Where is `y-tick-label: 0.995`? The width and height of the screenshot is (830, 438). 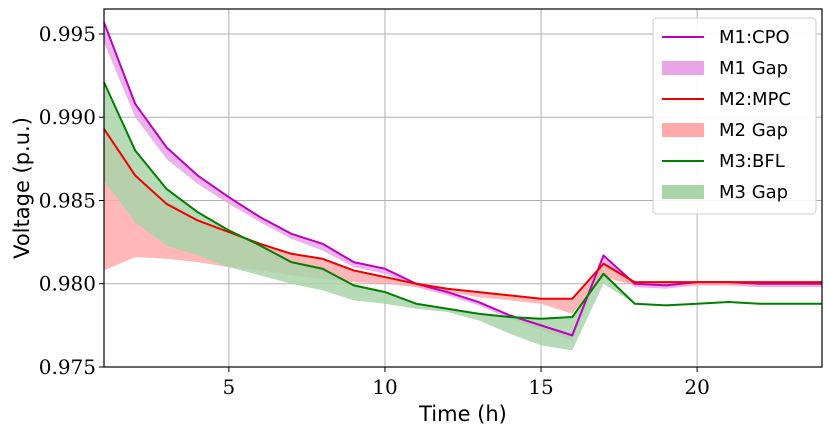
y-tick-label: 0.995 is located at coordinates (67, 34).